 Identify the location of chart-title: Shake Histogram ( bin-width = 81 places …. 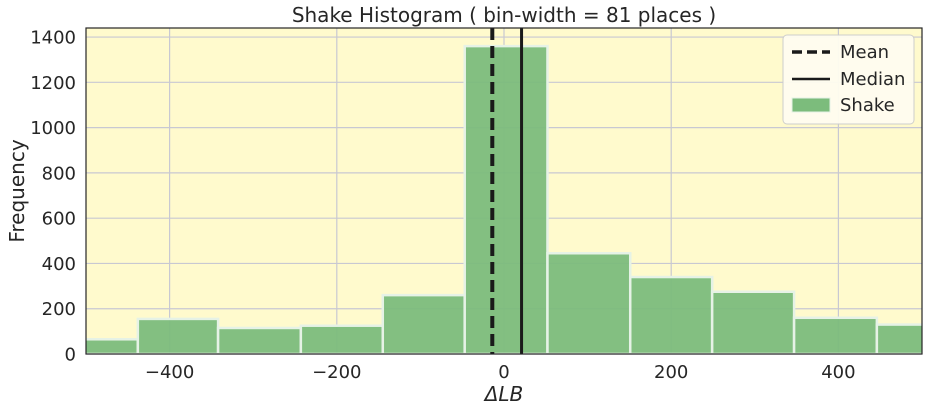
(504, 15).